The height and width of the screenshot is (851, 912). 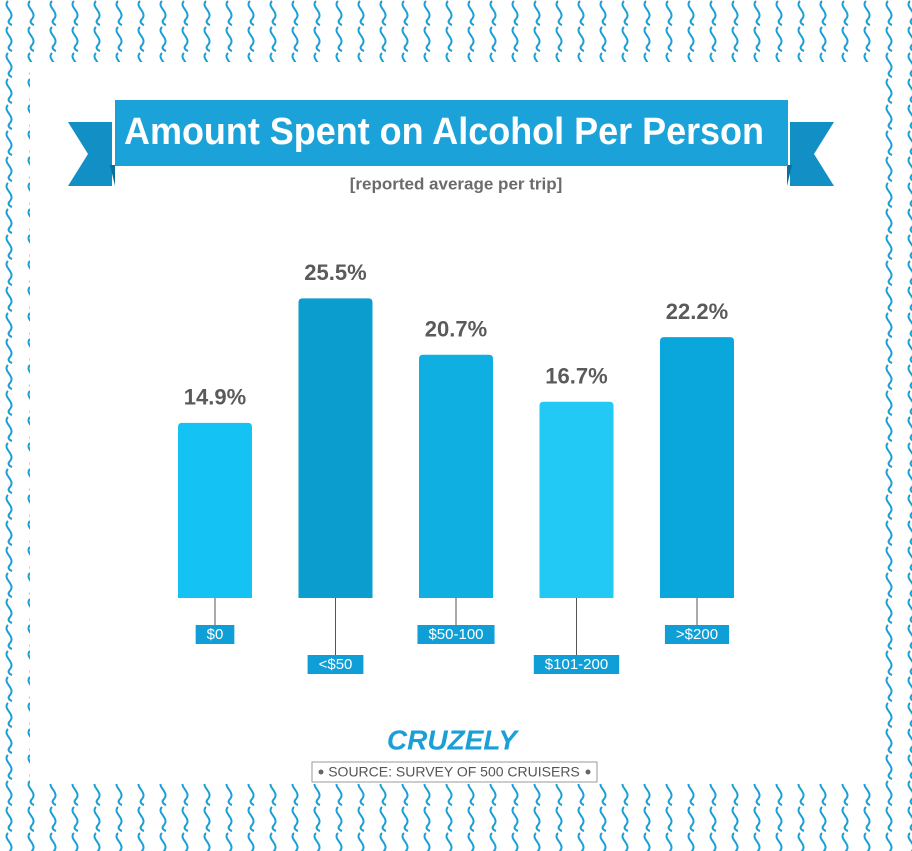 I want to click on source: SOURCE: SURVEY OF 500 CRUISERS, so click(x=454, y=772).